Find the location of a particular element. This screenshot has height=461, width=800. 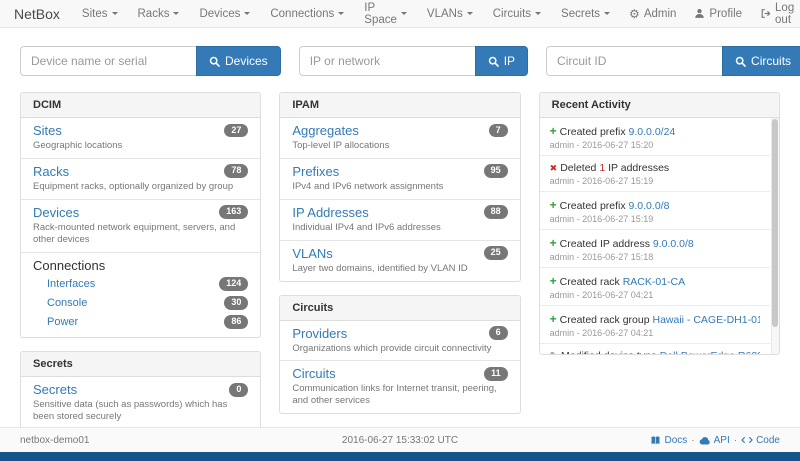

activity-action: Created IP address is located at coordinates (604, 244).